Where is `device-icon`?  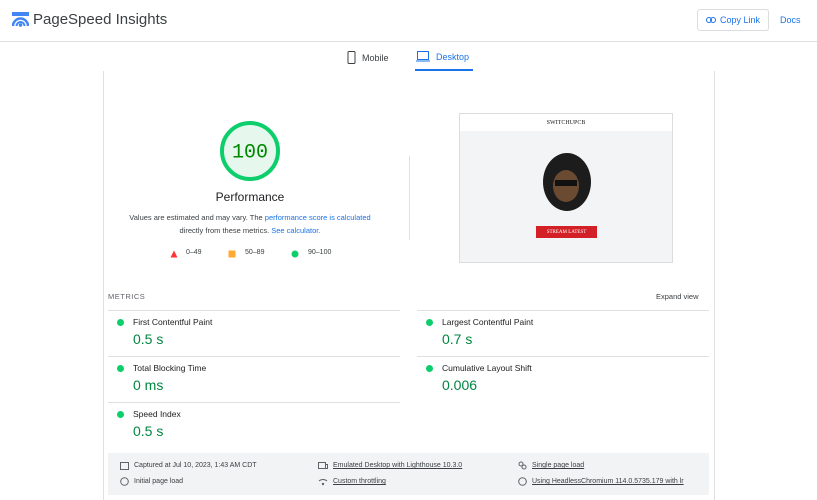
device-icon is located at coordinates (323, 465).